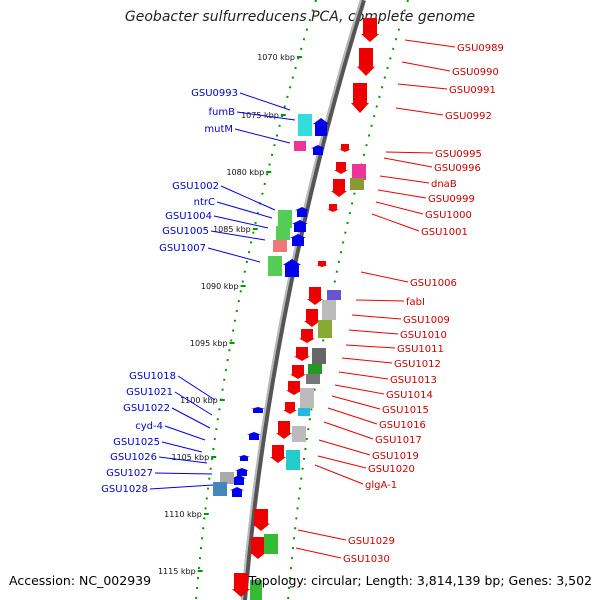  I want to click on reverse-gene-label: fabI, so click(415, 302).